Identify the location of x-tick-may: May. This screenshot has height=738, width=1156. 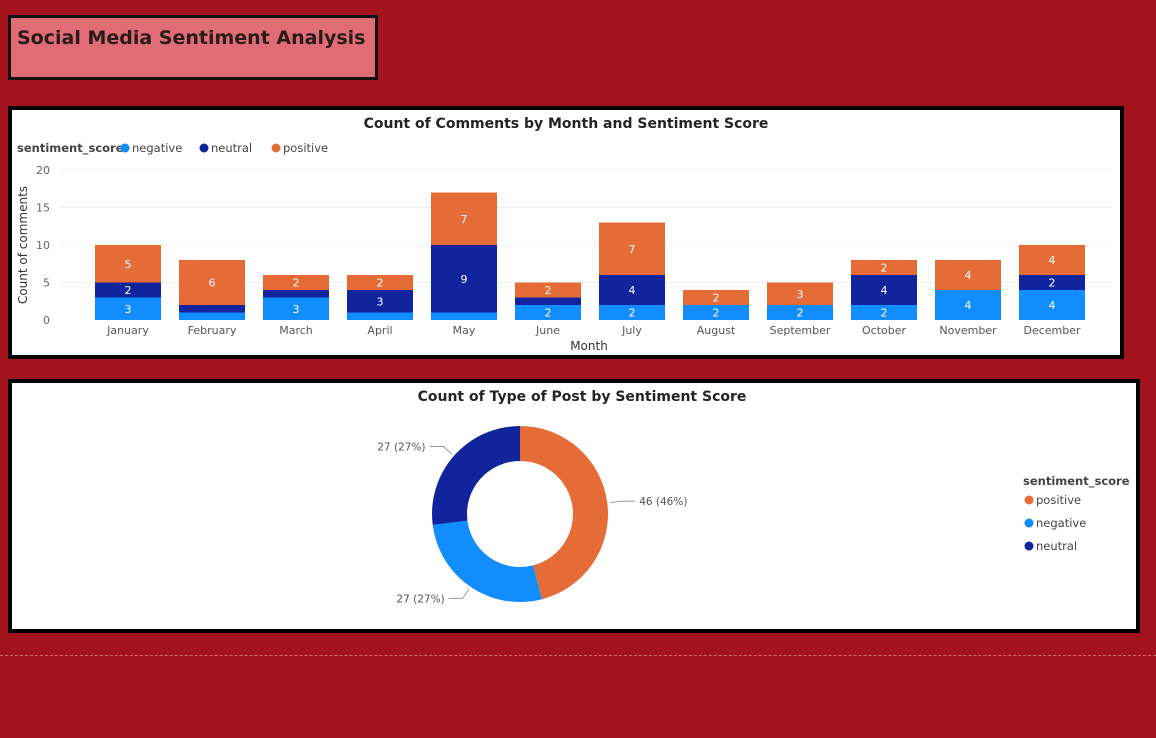
(464, 330).